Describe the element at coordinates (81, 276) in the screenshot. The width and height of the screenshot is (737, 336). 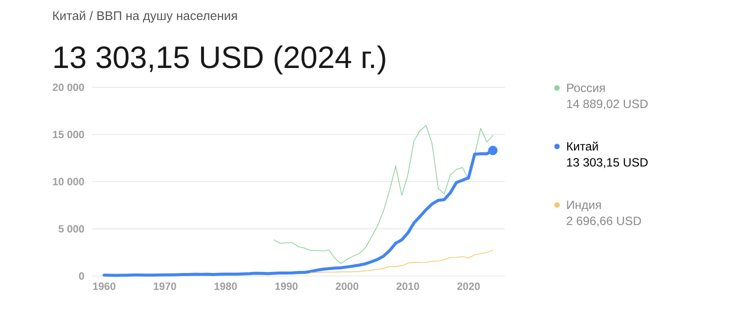
I see `y-tick-label: 0` at that location.